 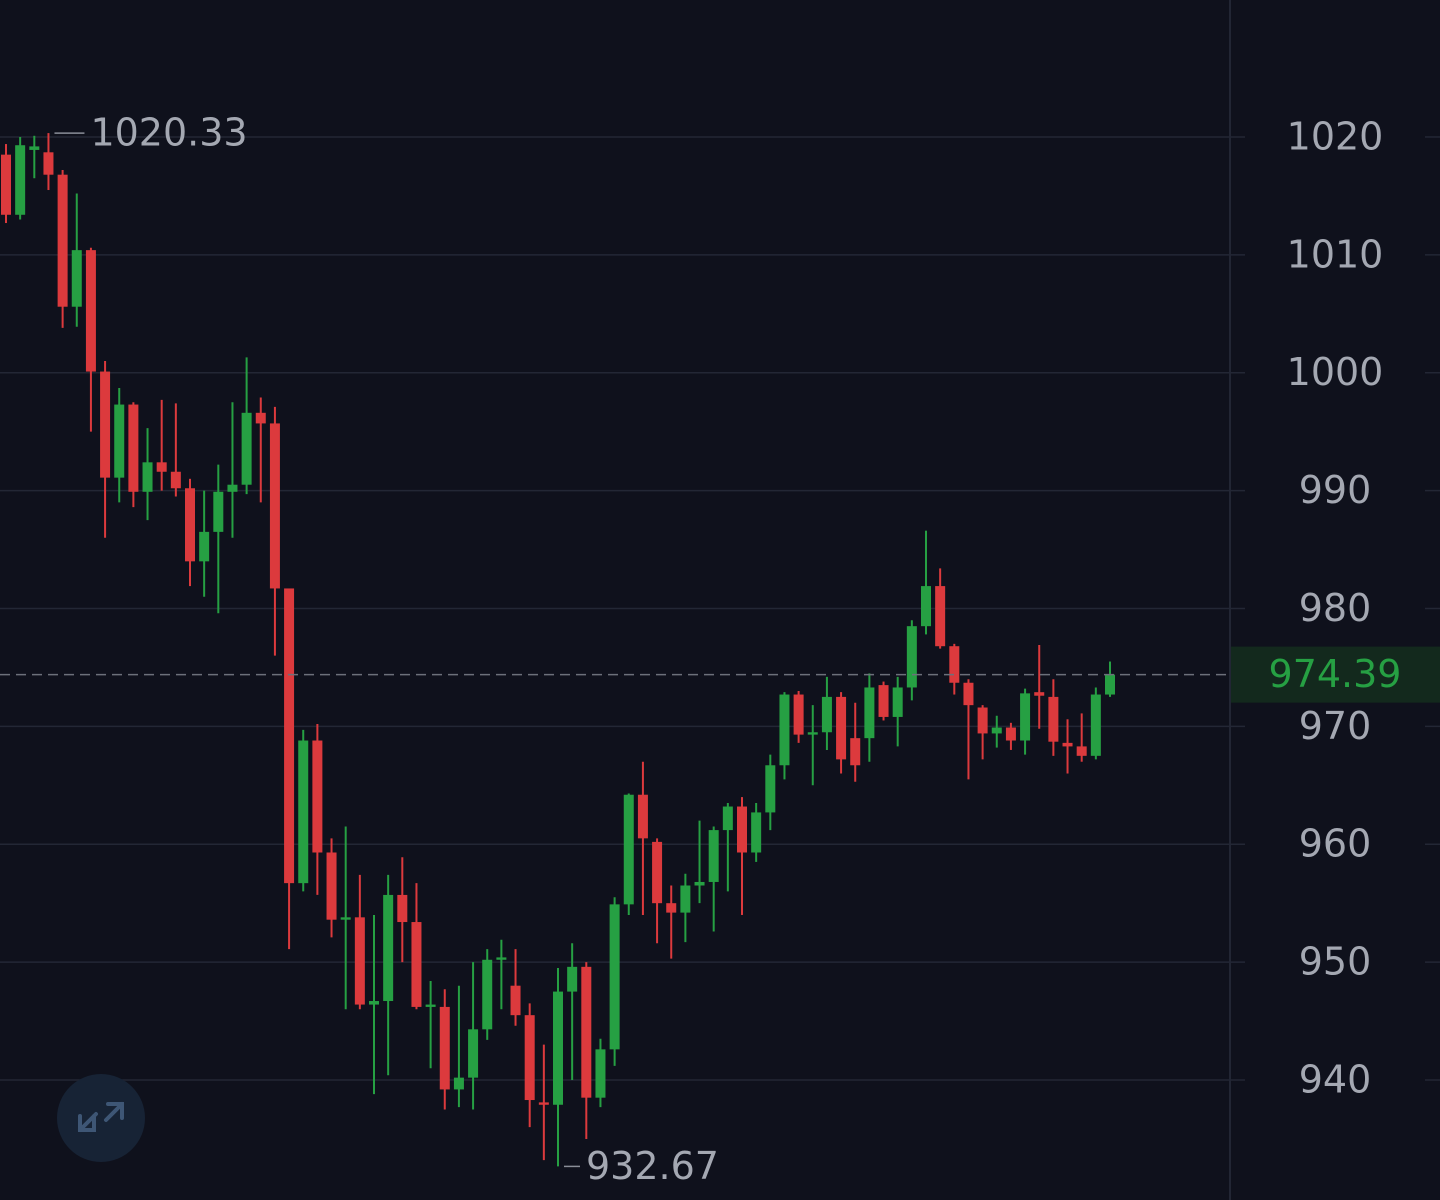 What do you see at coordinates (1335, 1080) in the screenshot?
I see `y-tick-label: 940` at bounding box center [1335, 1080].